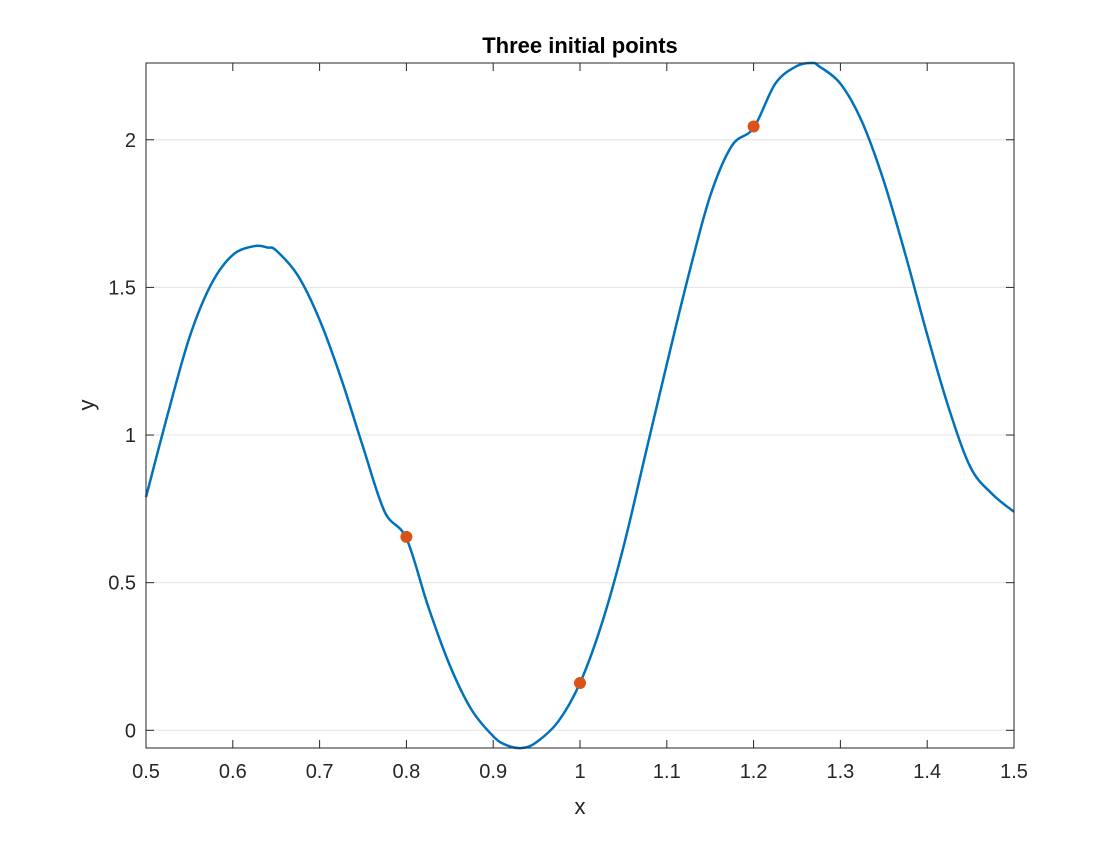  Describe the element at coordinates (580, 45) in the screenshot. I see `chart-title: Three initial points` at that location.